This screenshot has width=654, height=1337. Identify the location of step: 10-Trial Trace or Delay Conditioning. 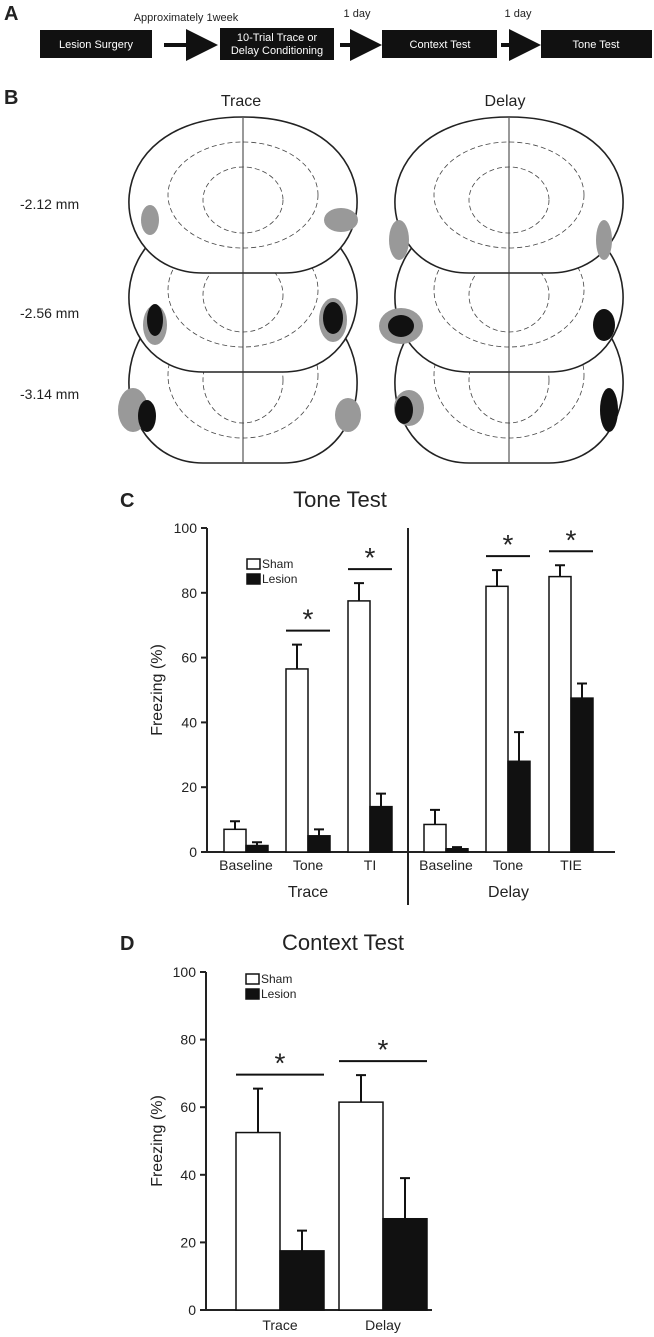
(277, 44).